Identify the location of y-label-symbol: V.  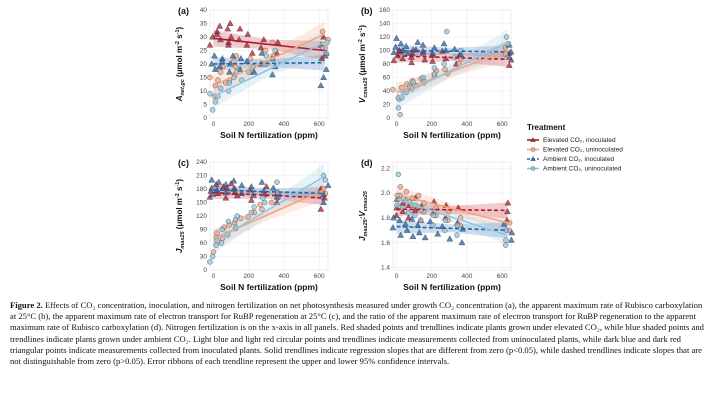
(362, 100).